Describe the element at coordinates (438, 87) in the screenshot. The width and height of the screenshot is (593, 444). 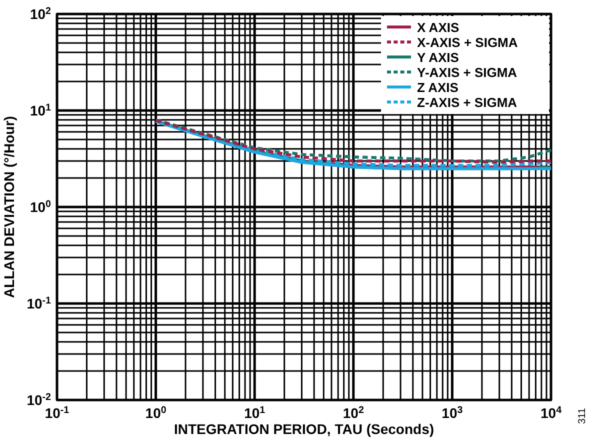
I see `legend-label: Z AXIS` at that location.